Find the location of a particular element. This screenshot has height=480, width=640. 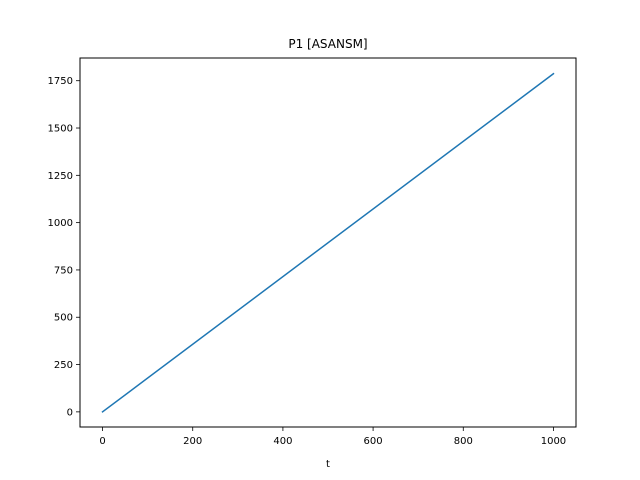

y-tick-label: 1500 is located at coordinates (60, 129).